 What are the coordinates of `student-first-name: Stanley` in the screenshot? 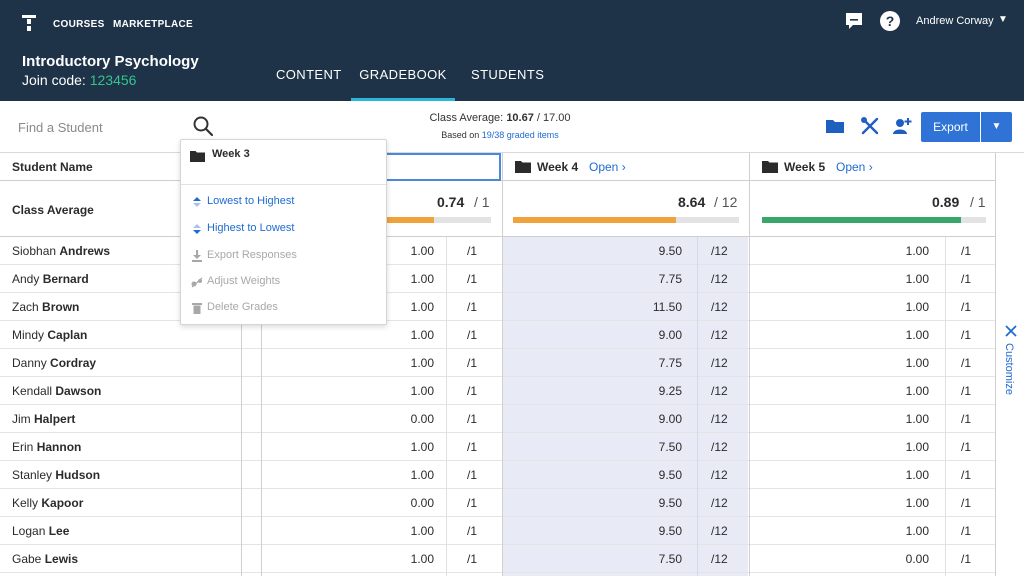 It's located at (32, 475).